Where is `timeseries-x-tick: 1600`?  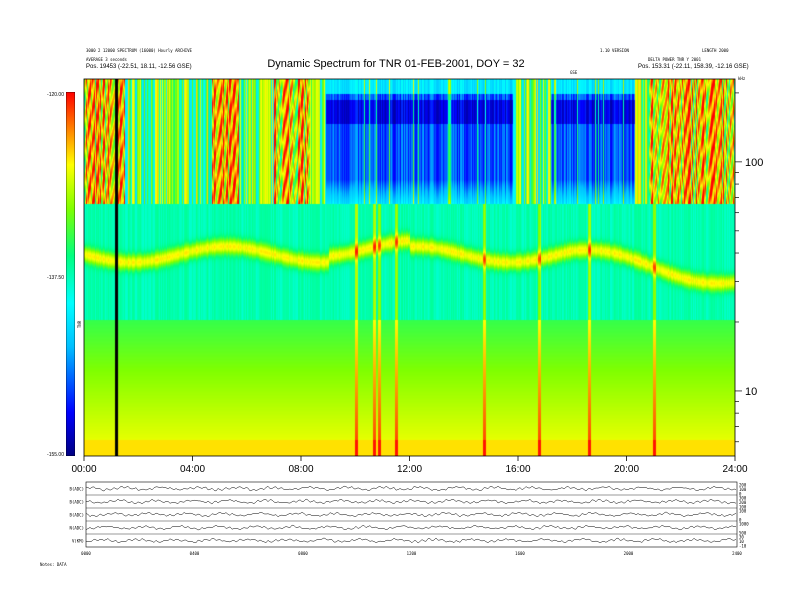
timeseries-x-tick: 1600 is located at coordinates (520, 553).